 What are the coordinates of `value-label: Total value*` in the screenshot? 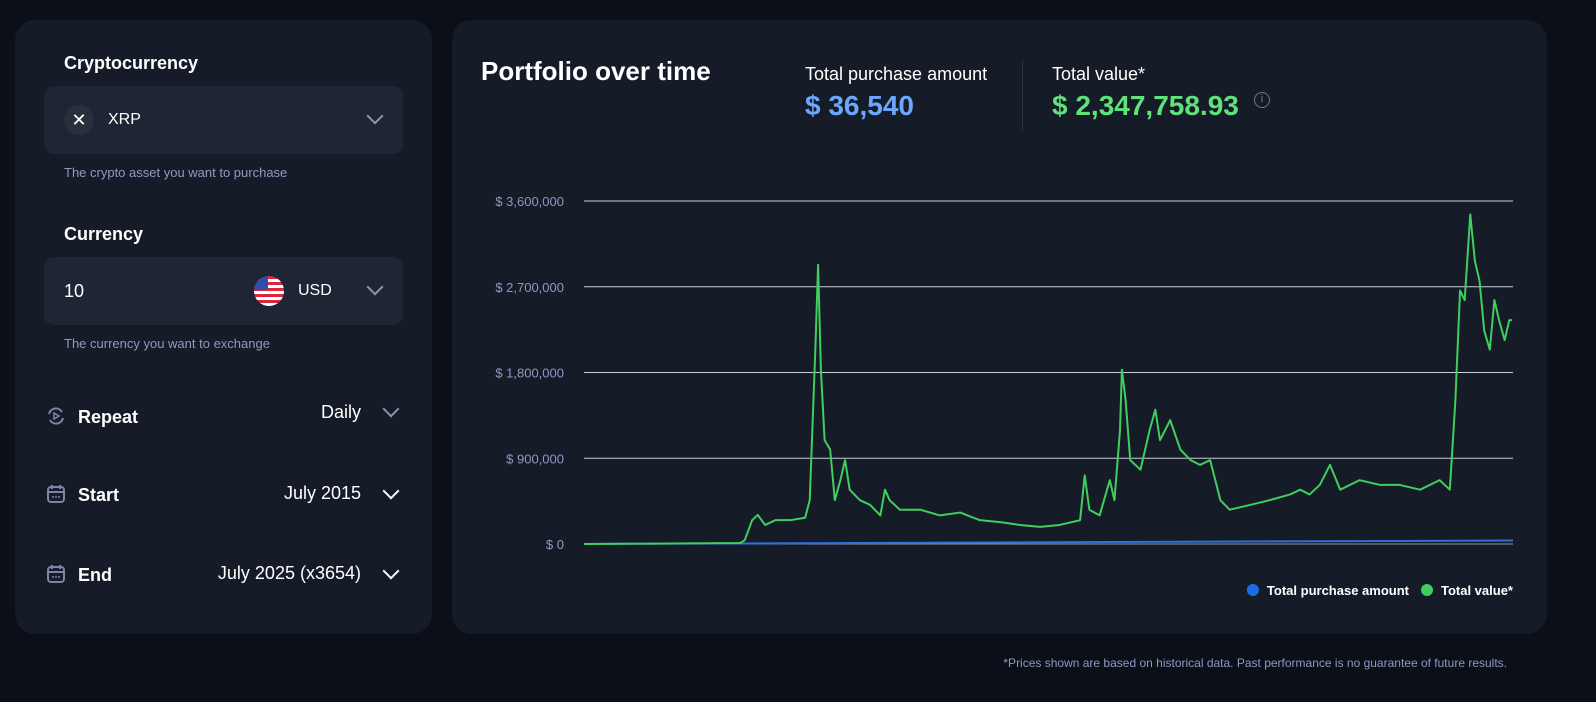 It's located at (1099, 74).